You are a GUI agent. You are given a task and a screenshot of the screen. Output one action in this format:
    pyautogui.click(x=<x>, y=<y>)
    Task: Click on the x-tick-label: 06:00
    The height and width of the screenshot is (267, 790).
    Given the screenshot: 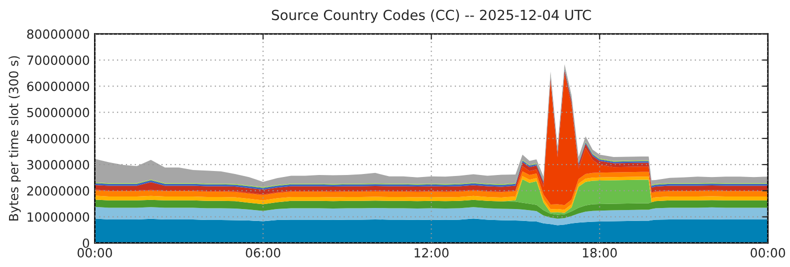 What is the action you would take?
    pyautogui.click(x=263, y=253)
    